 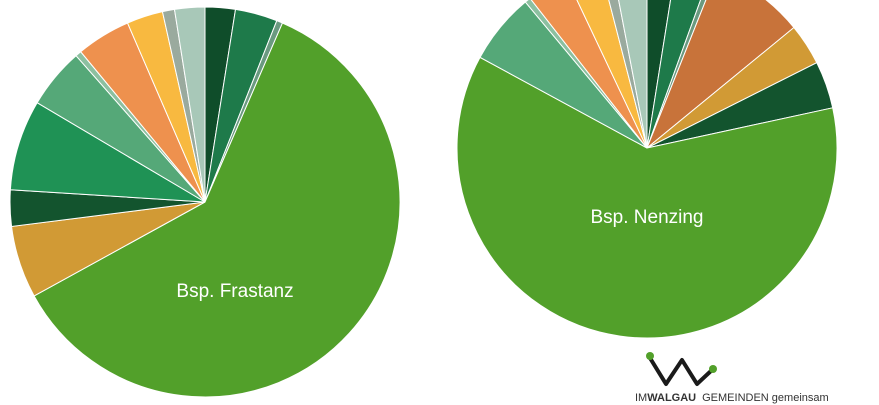 I want to click on logo-text: IMWALGAU GEMEINDEN gemeinsam, so click(x=732, y=398).